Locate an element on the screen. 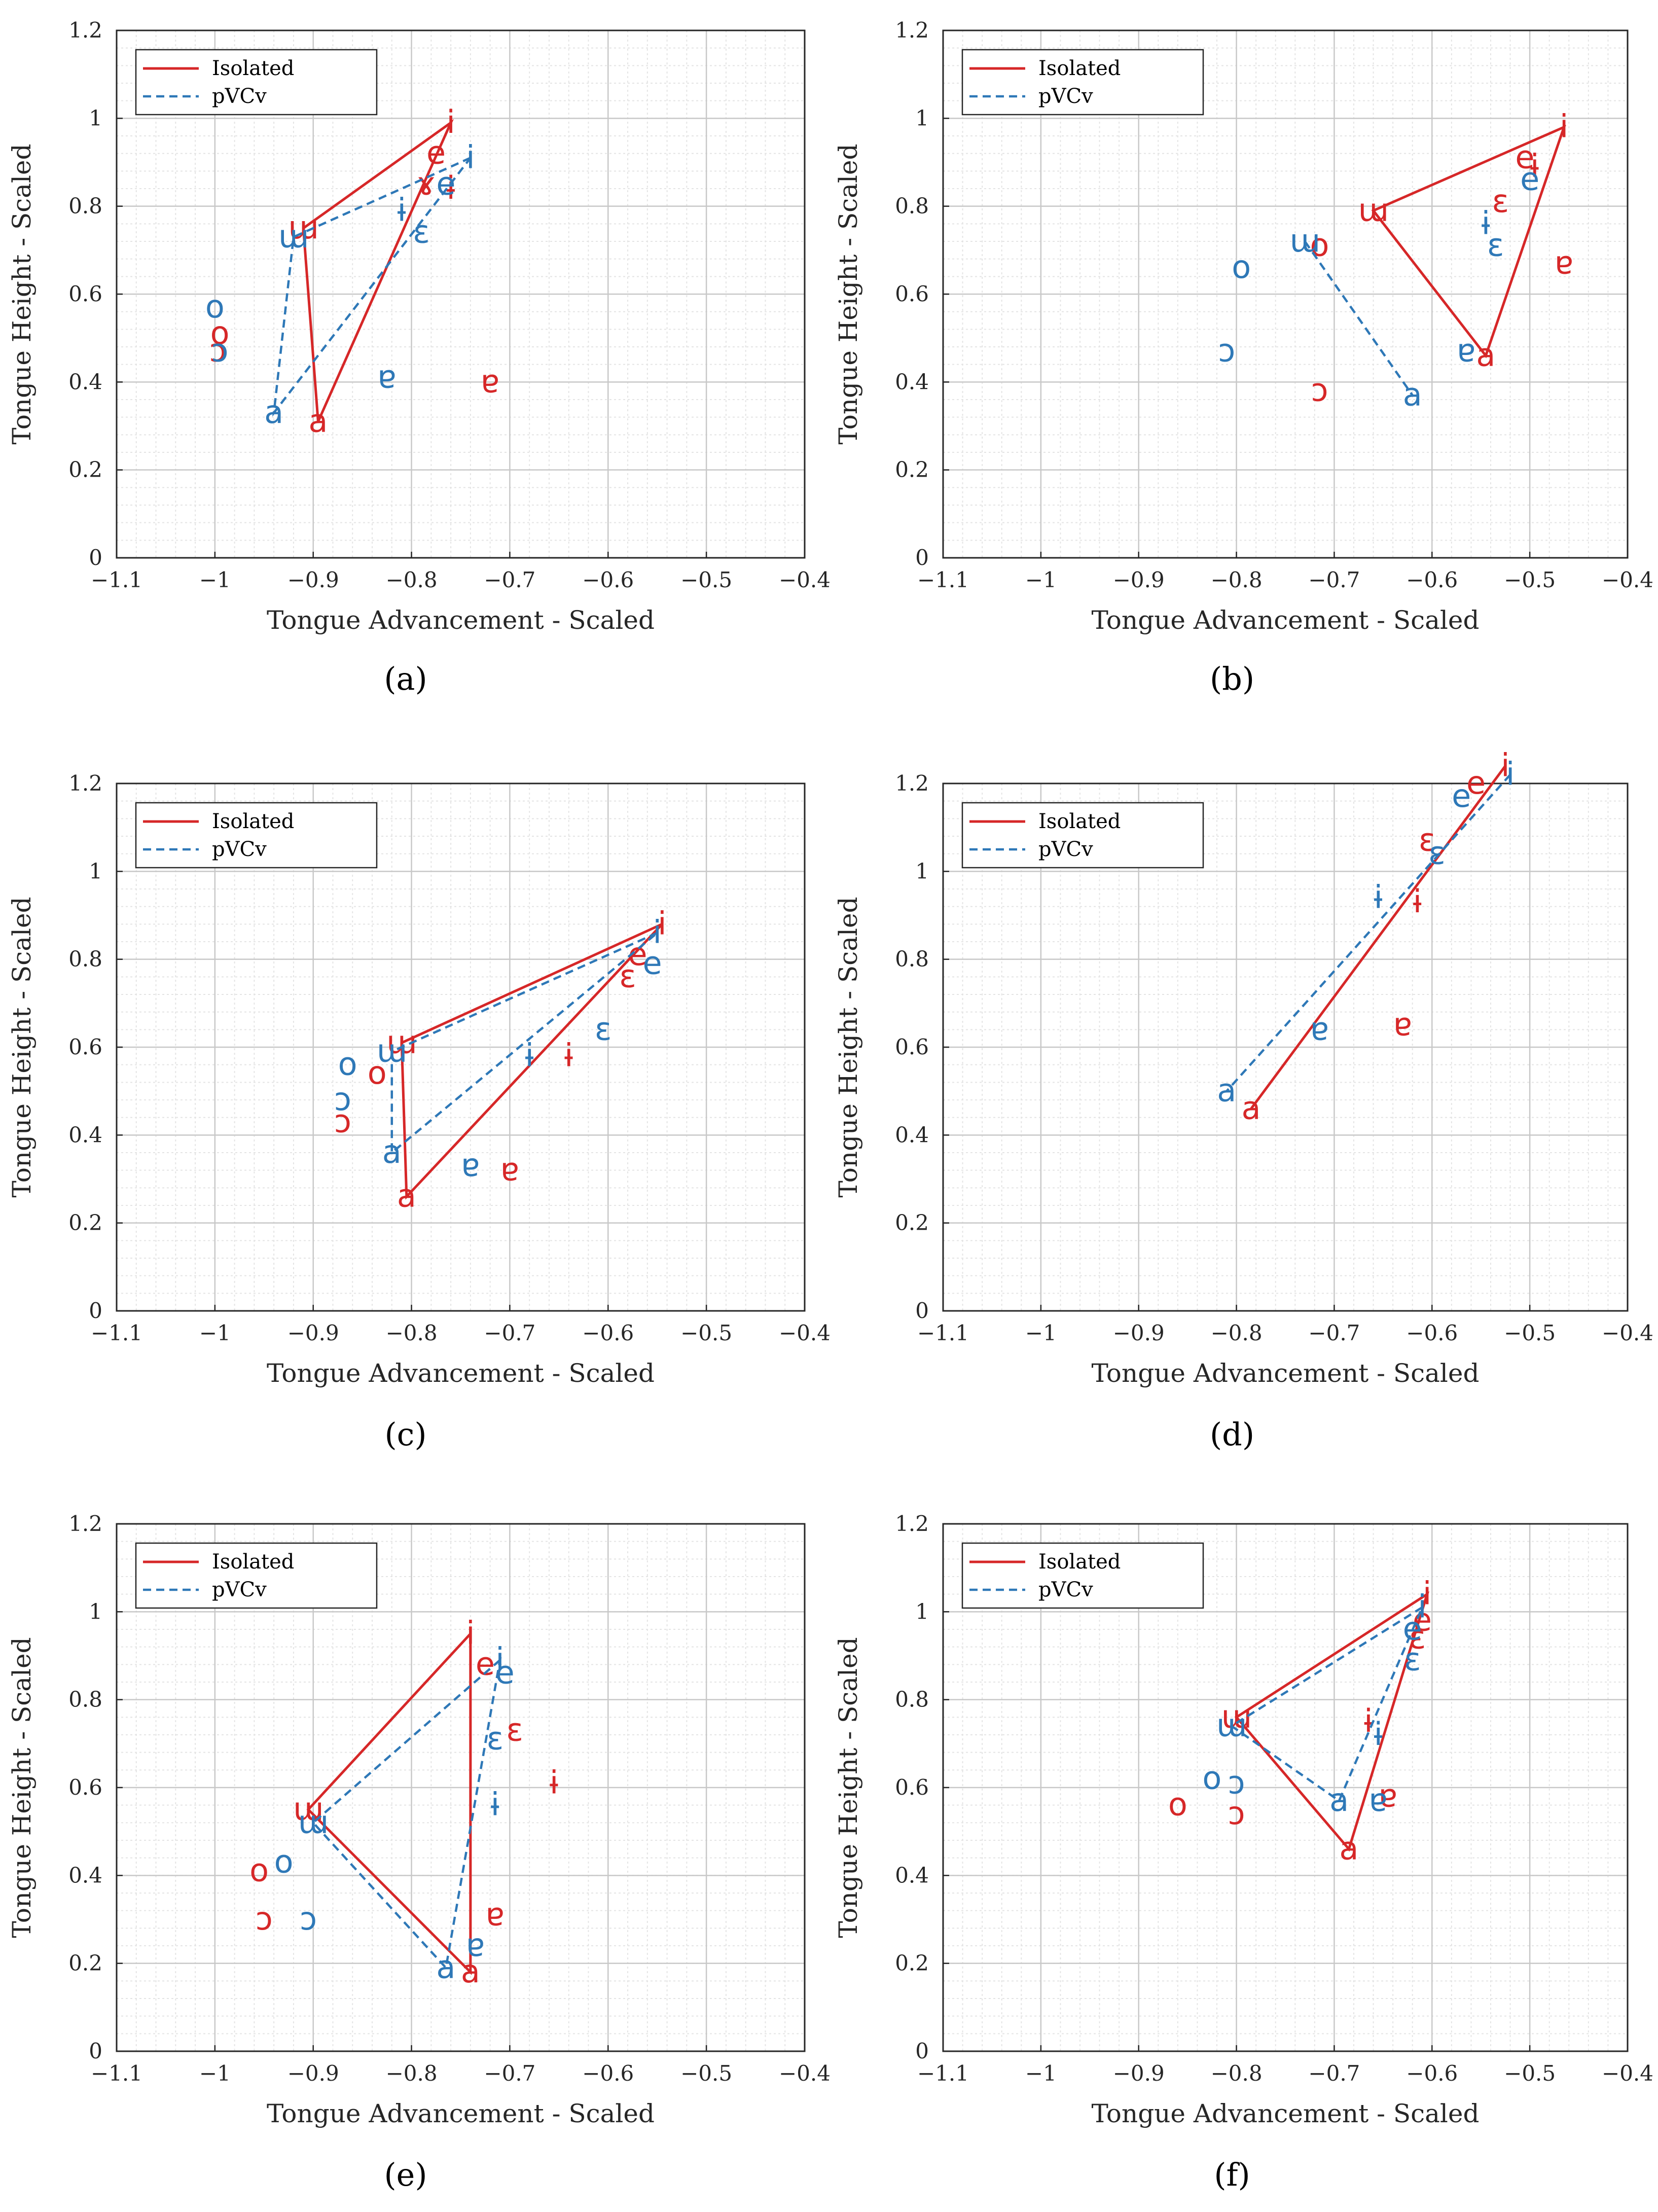 The image size is (1658, 2212). legend-box is located at coordinates (1082, 1575).